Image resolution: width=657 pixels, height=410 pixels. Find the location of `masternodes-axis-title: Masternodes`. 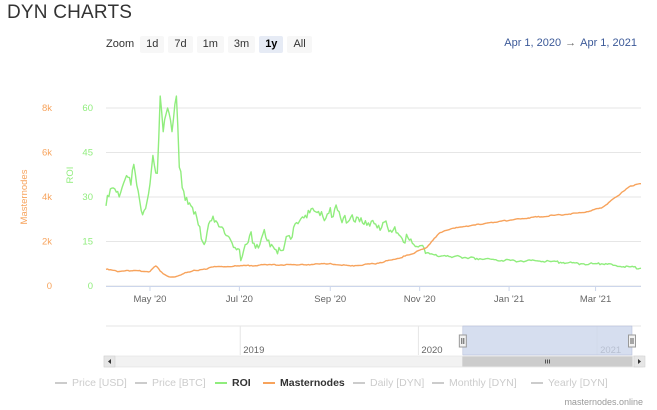

masternodes-axis-title: Masternodes is located at coordinates (24, 196).